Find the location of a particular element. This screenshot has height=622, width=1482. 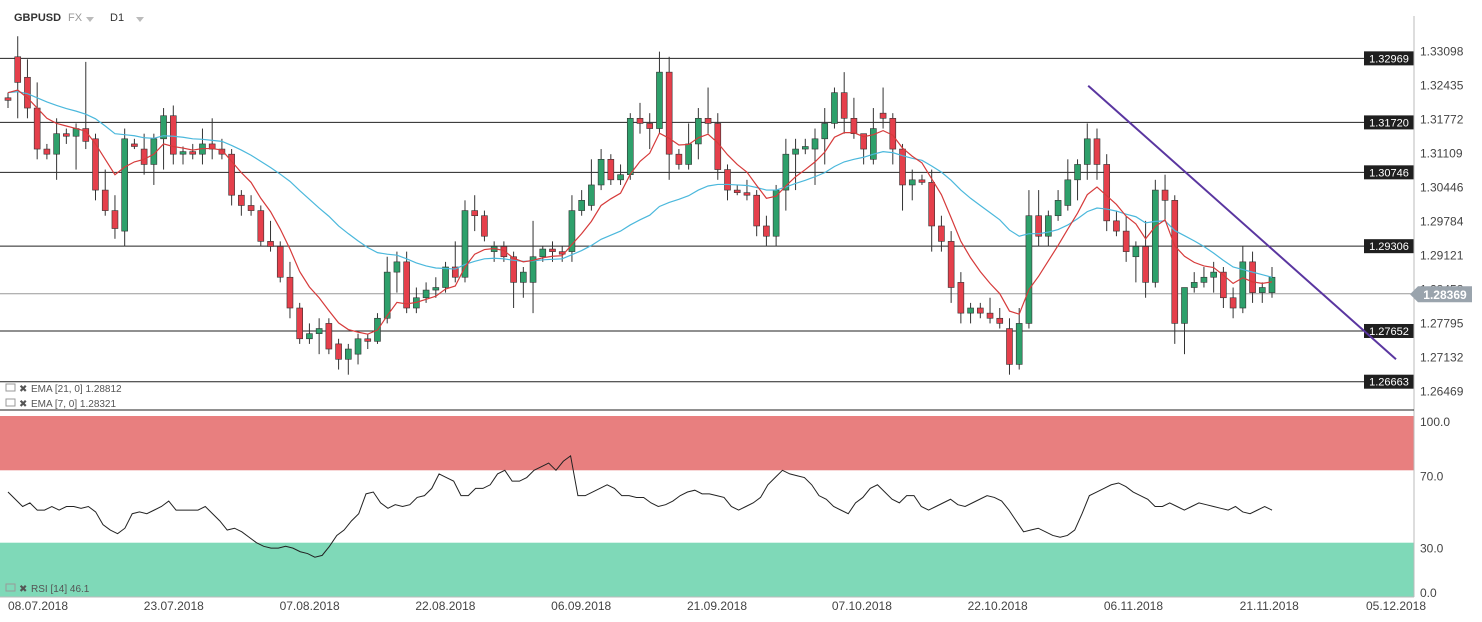

price-tick-label: 1.26469 is located at coordinates (1442, 392).